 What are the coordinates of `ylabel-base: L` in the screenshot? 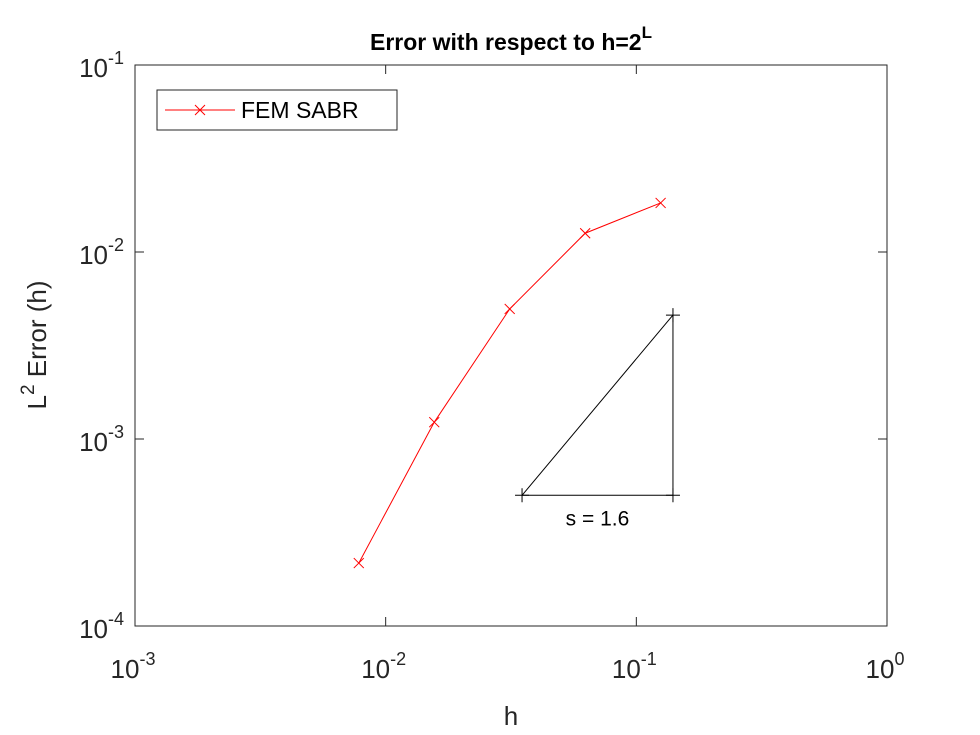 It's located at (37, 402).